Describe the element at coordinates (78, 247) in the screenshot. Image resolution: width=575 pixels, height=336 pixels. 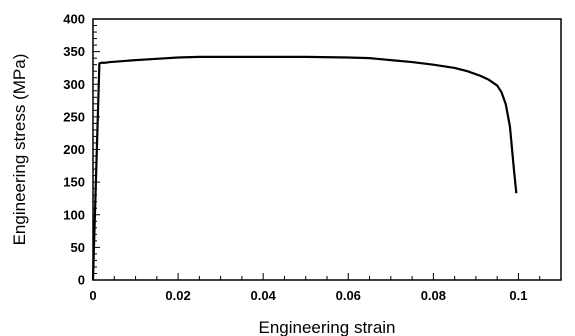
I see `y-tick-label: 50` at that location.